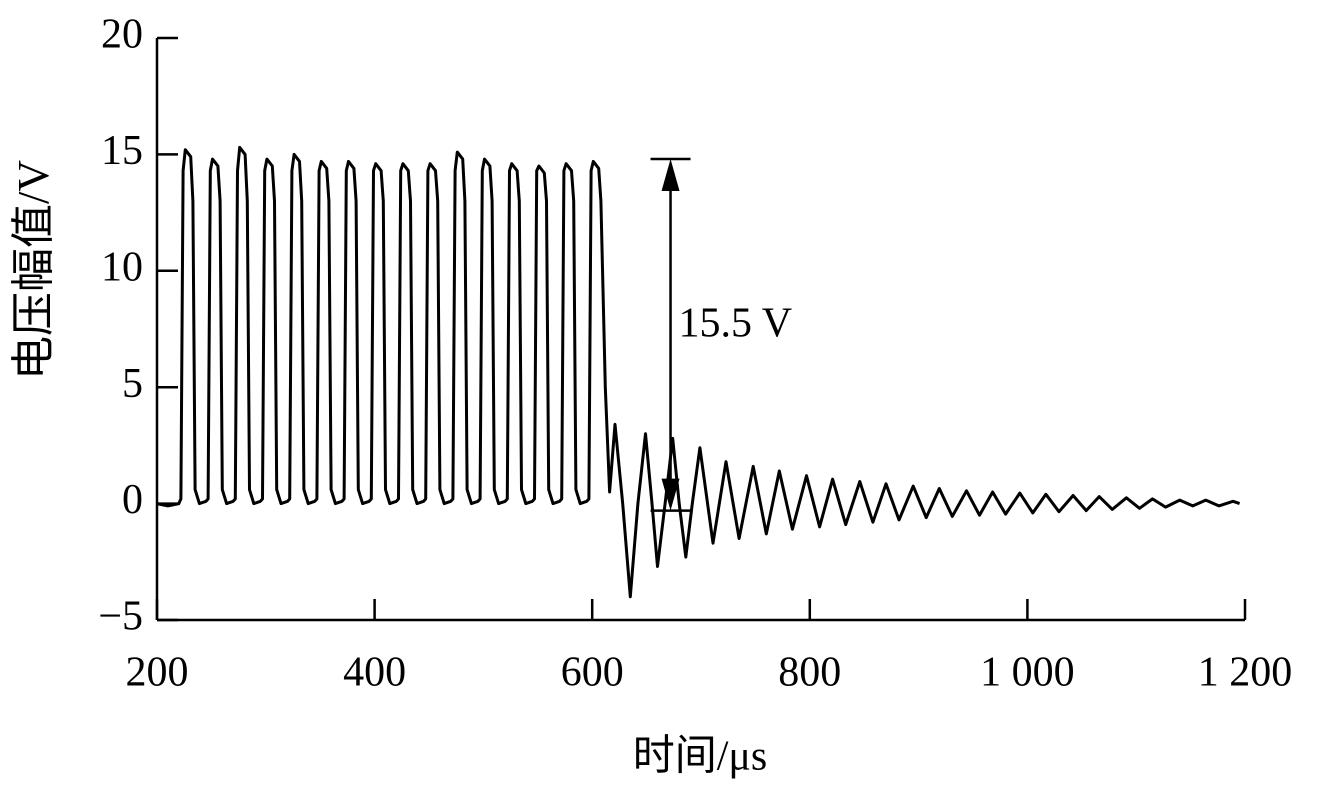 Image resolution: width=1317 pixels, height=795 pixels. What do you see at coordinates (122, 151) in the screenshot?
I see `y-tick-label: 15` at bounding box center [122, 151].